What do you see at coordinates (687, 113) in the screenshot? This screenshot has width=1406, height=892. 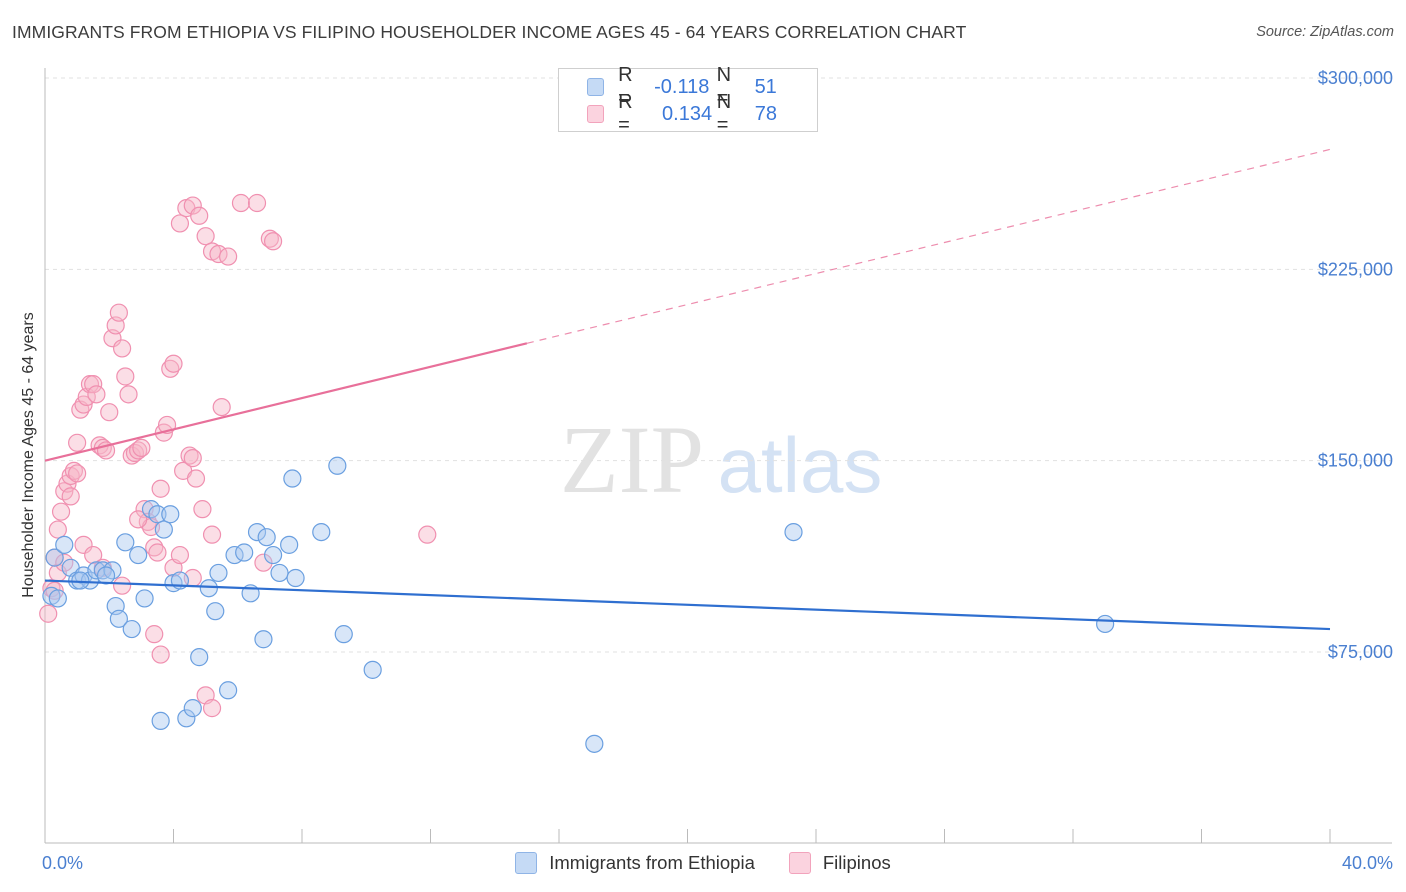 I see `legend-r-value: 0.134` at bounding box center [687, 113].